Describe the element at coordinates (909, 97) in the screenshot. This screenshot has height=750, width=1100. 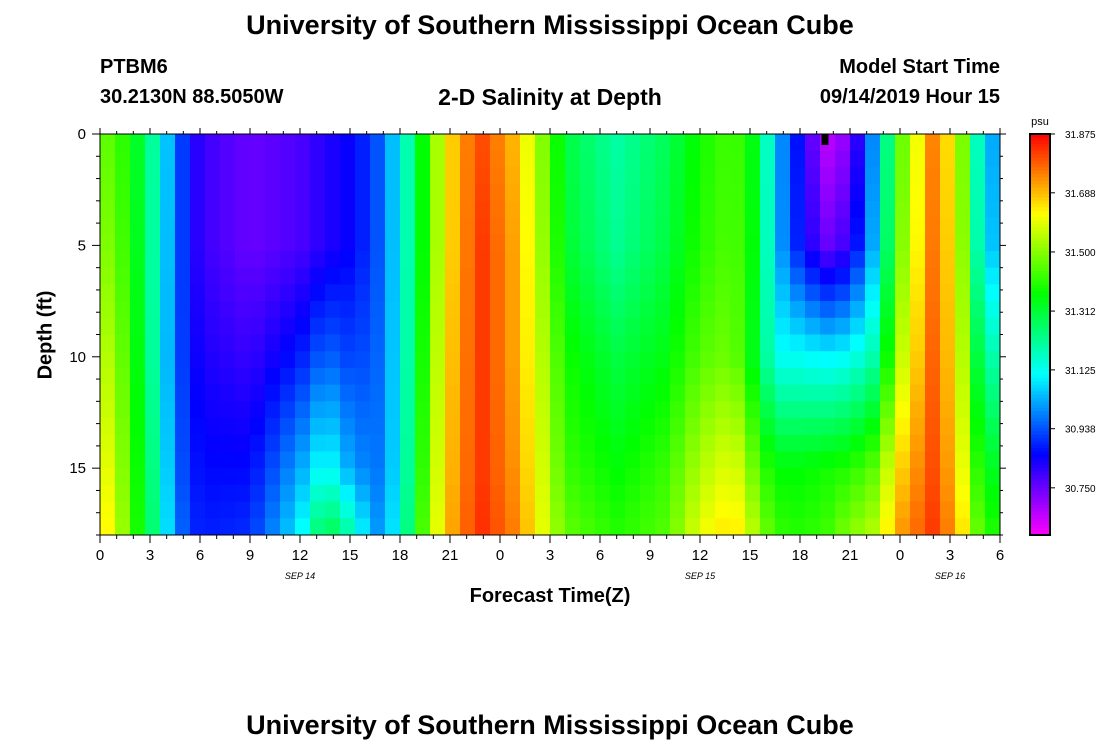
I see `model-start-value: 09/14/2019 Hour 15` at that location.